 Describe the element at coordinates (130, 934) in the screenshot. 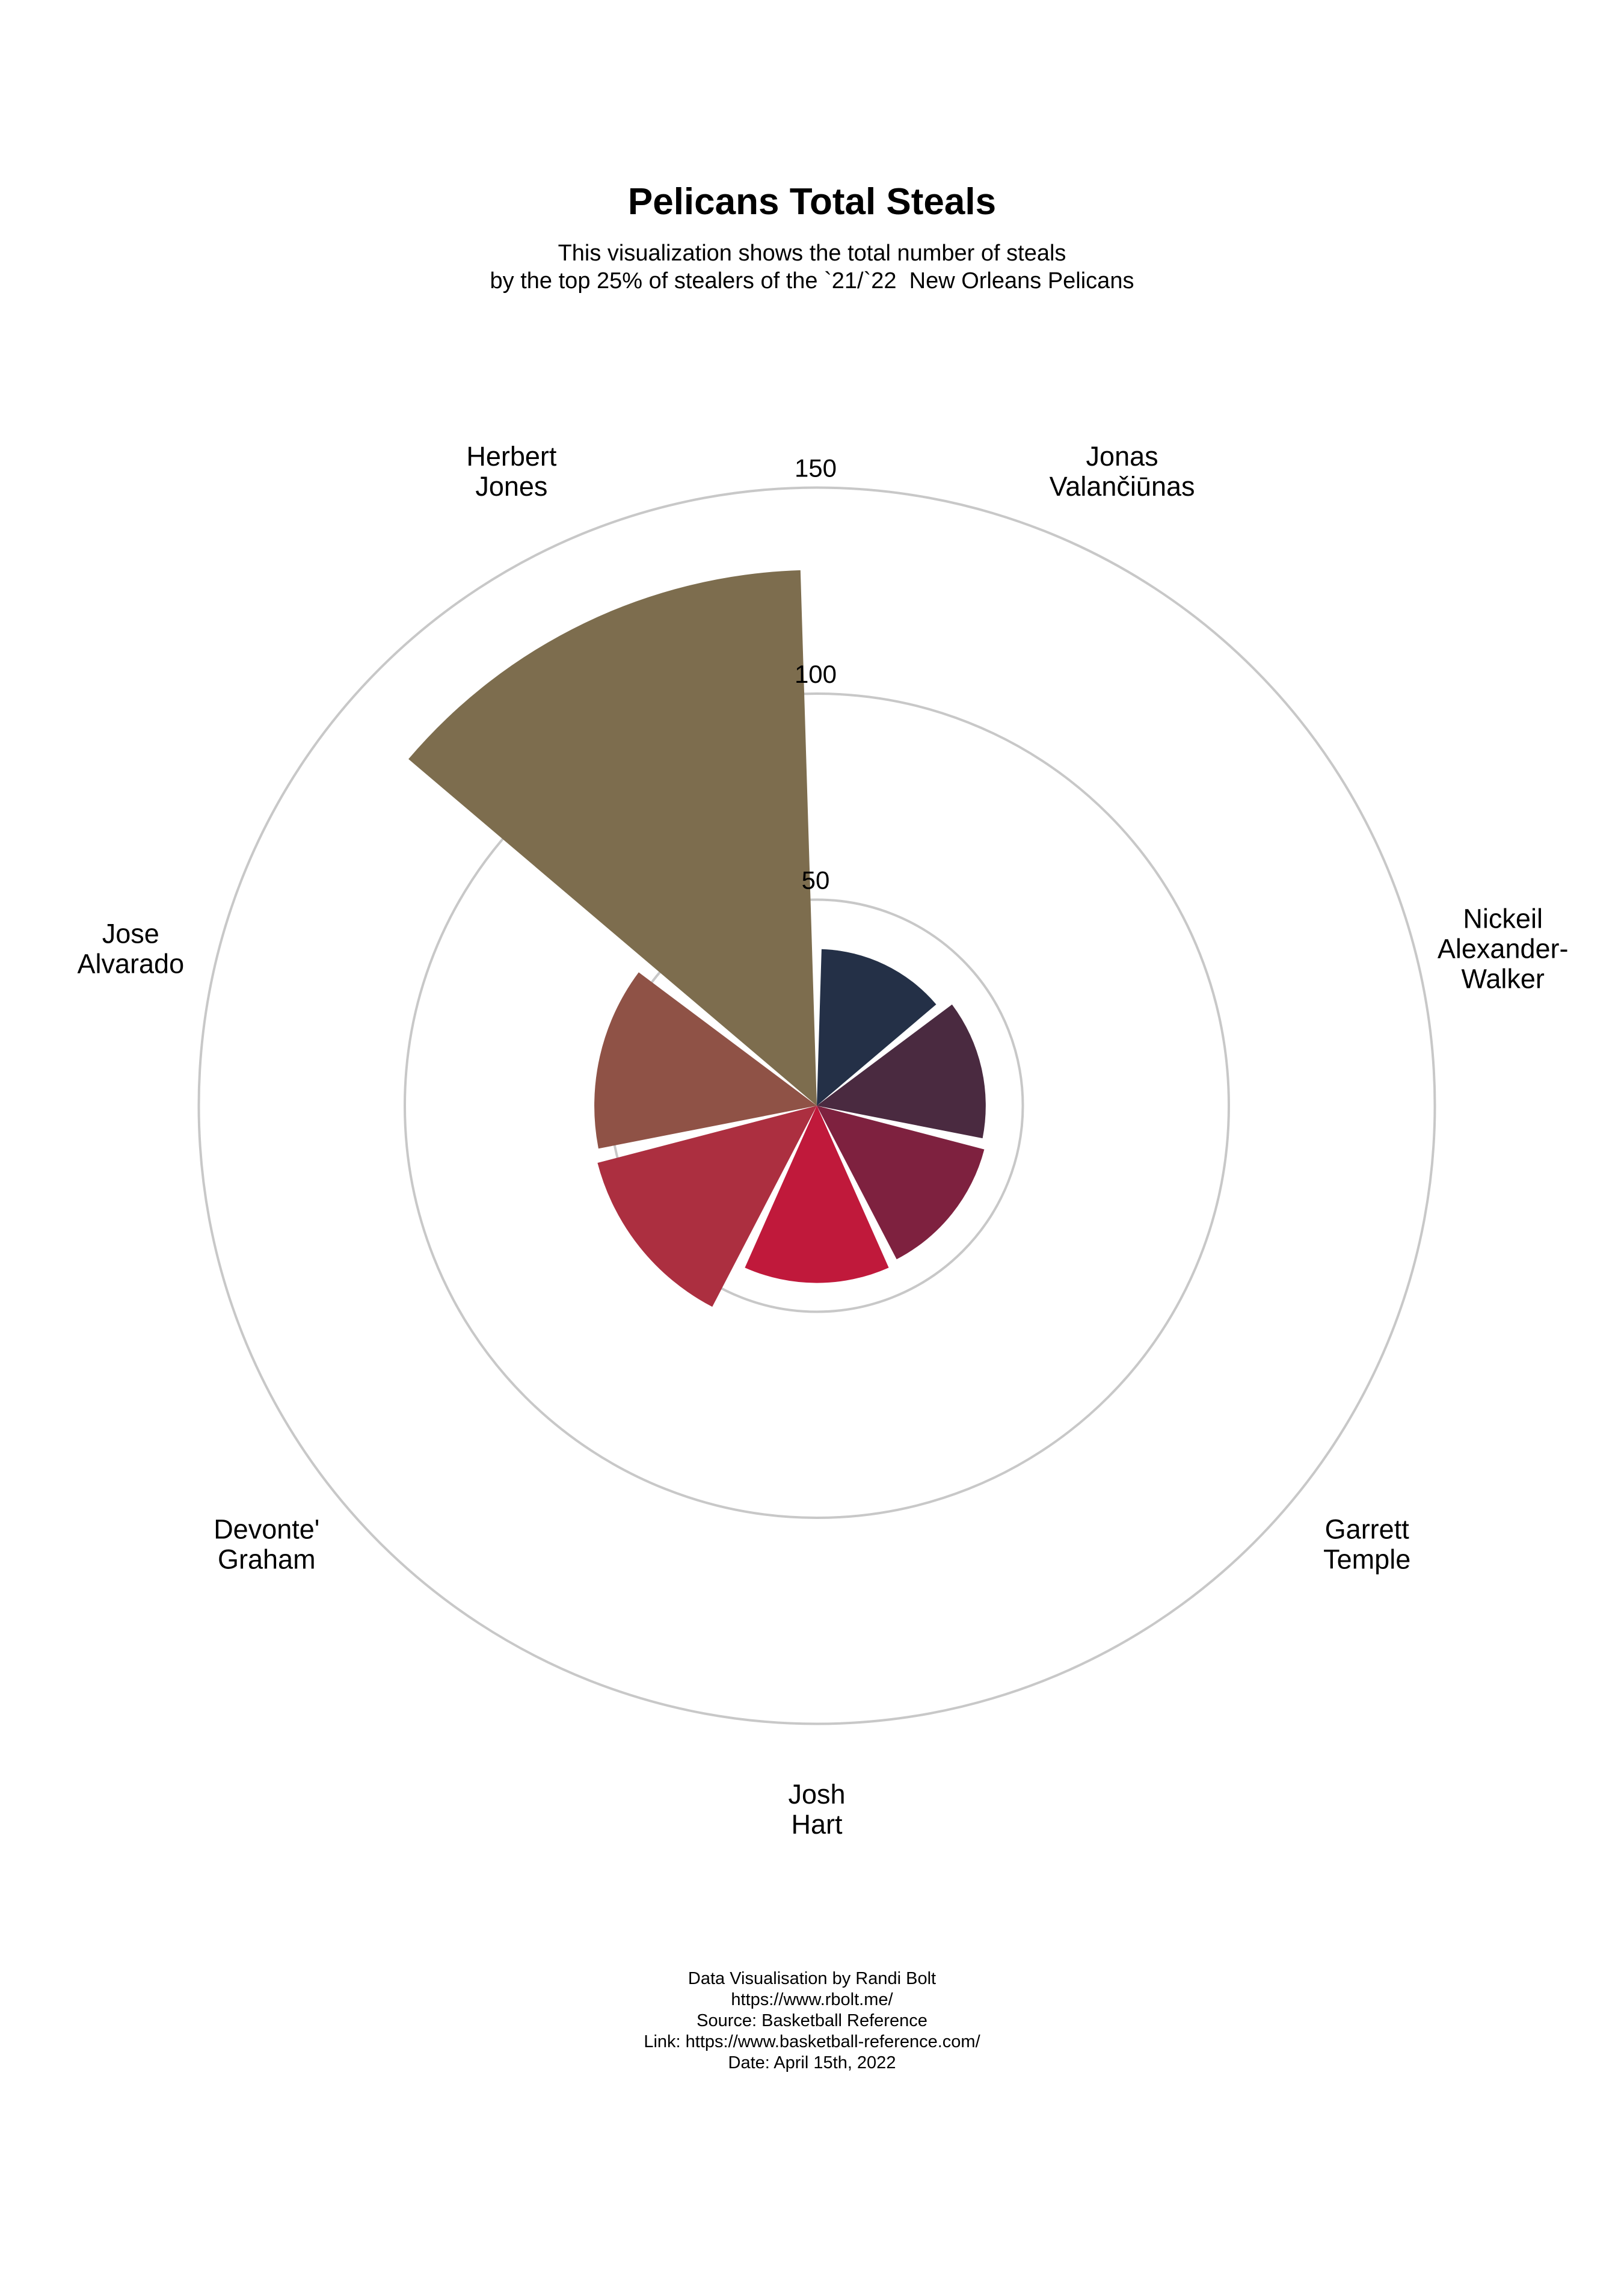

I see `category-label-line: Jose` at that location.